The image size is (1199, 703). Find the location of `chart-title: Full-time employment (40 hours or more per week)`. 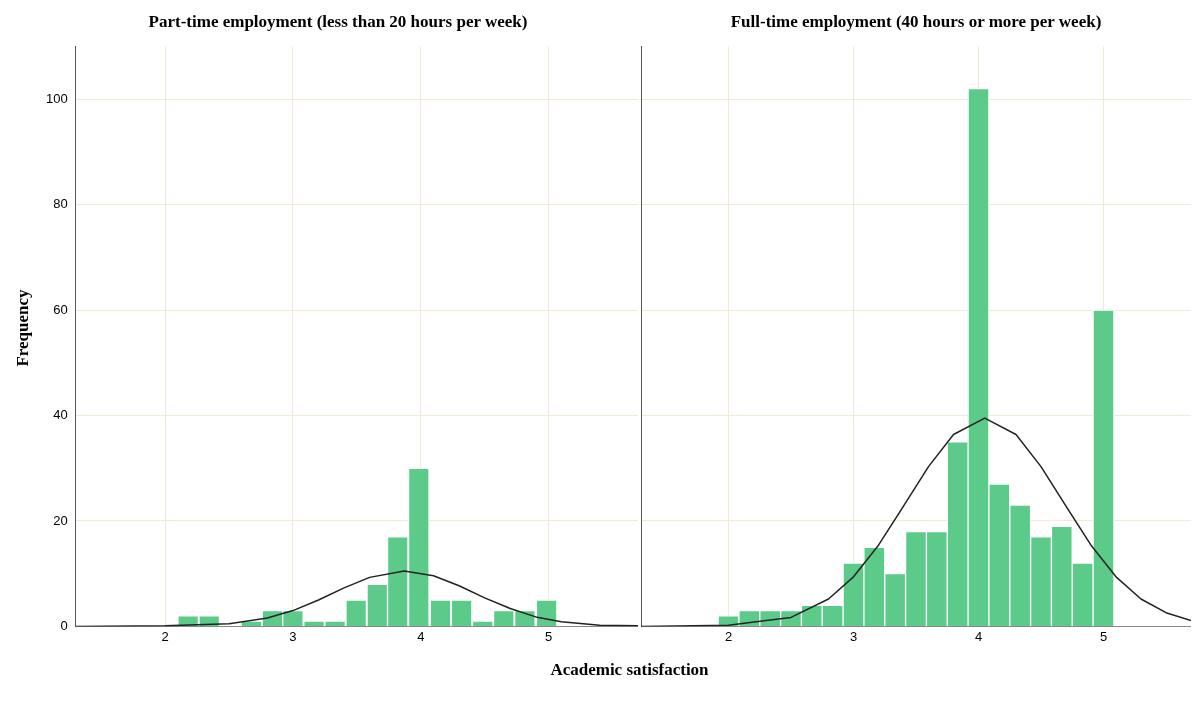

chart-title: Full-time employment (40 hours or more per week) is located at coordinates (916, 21).